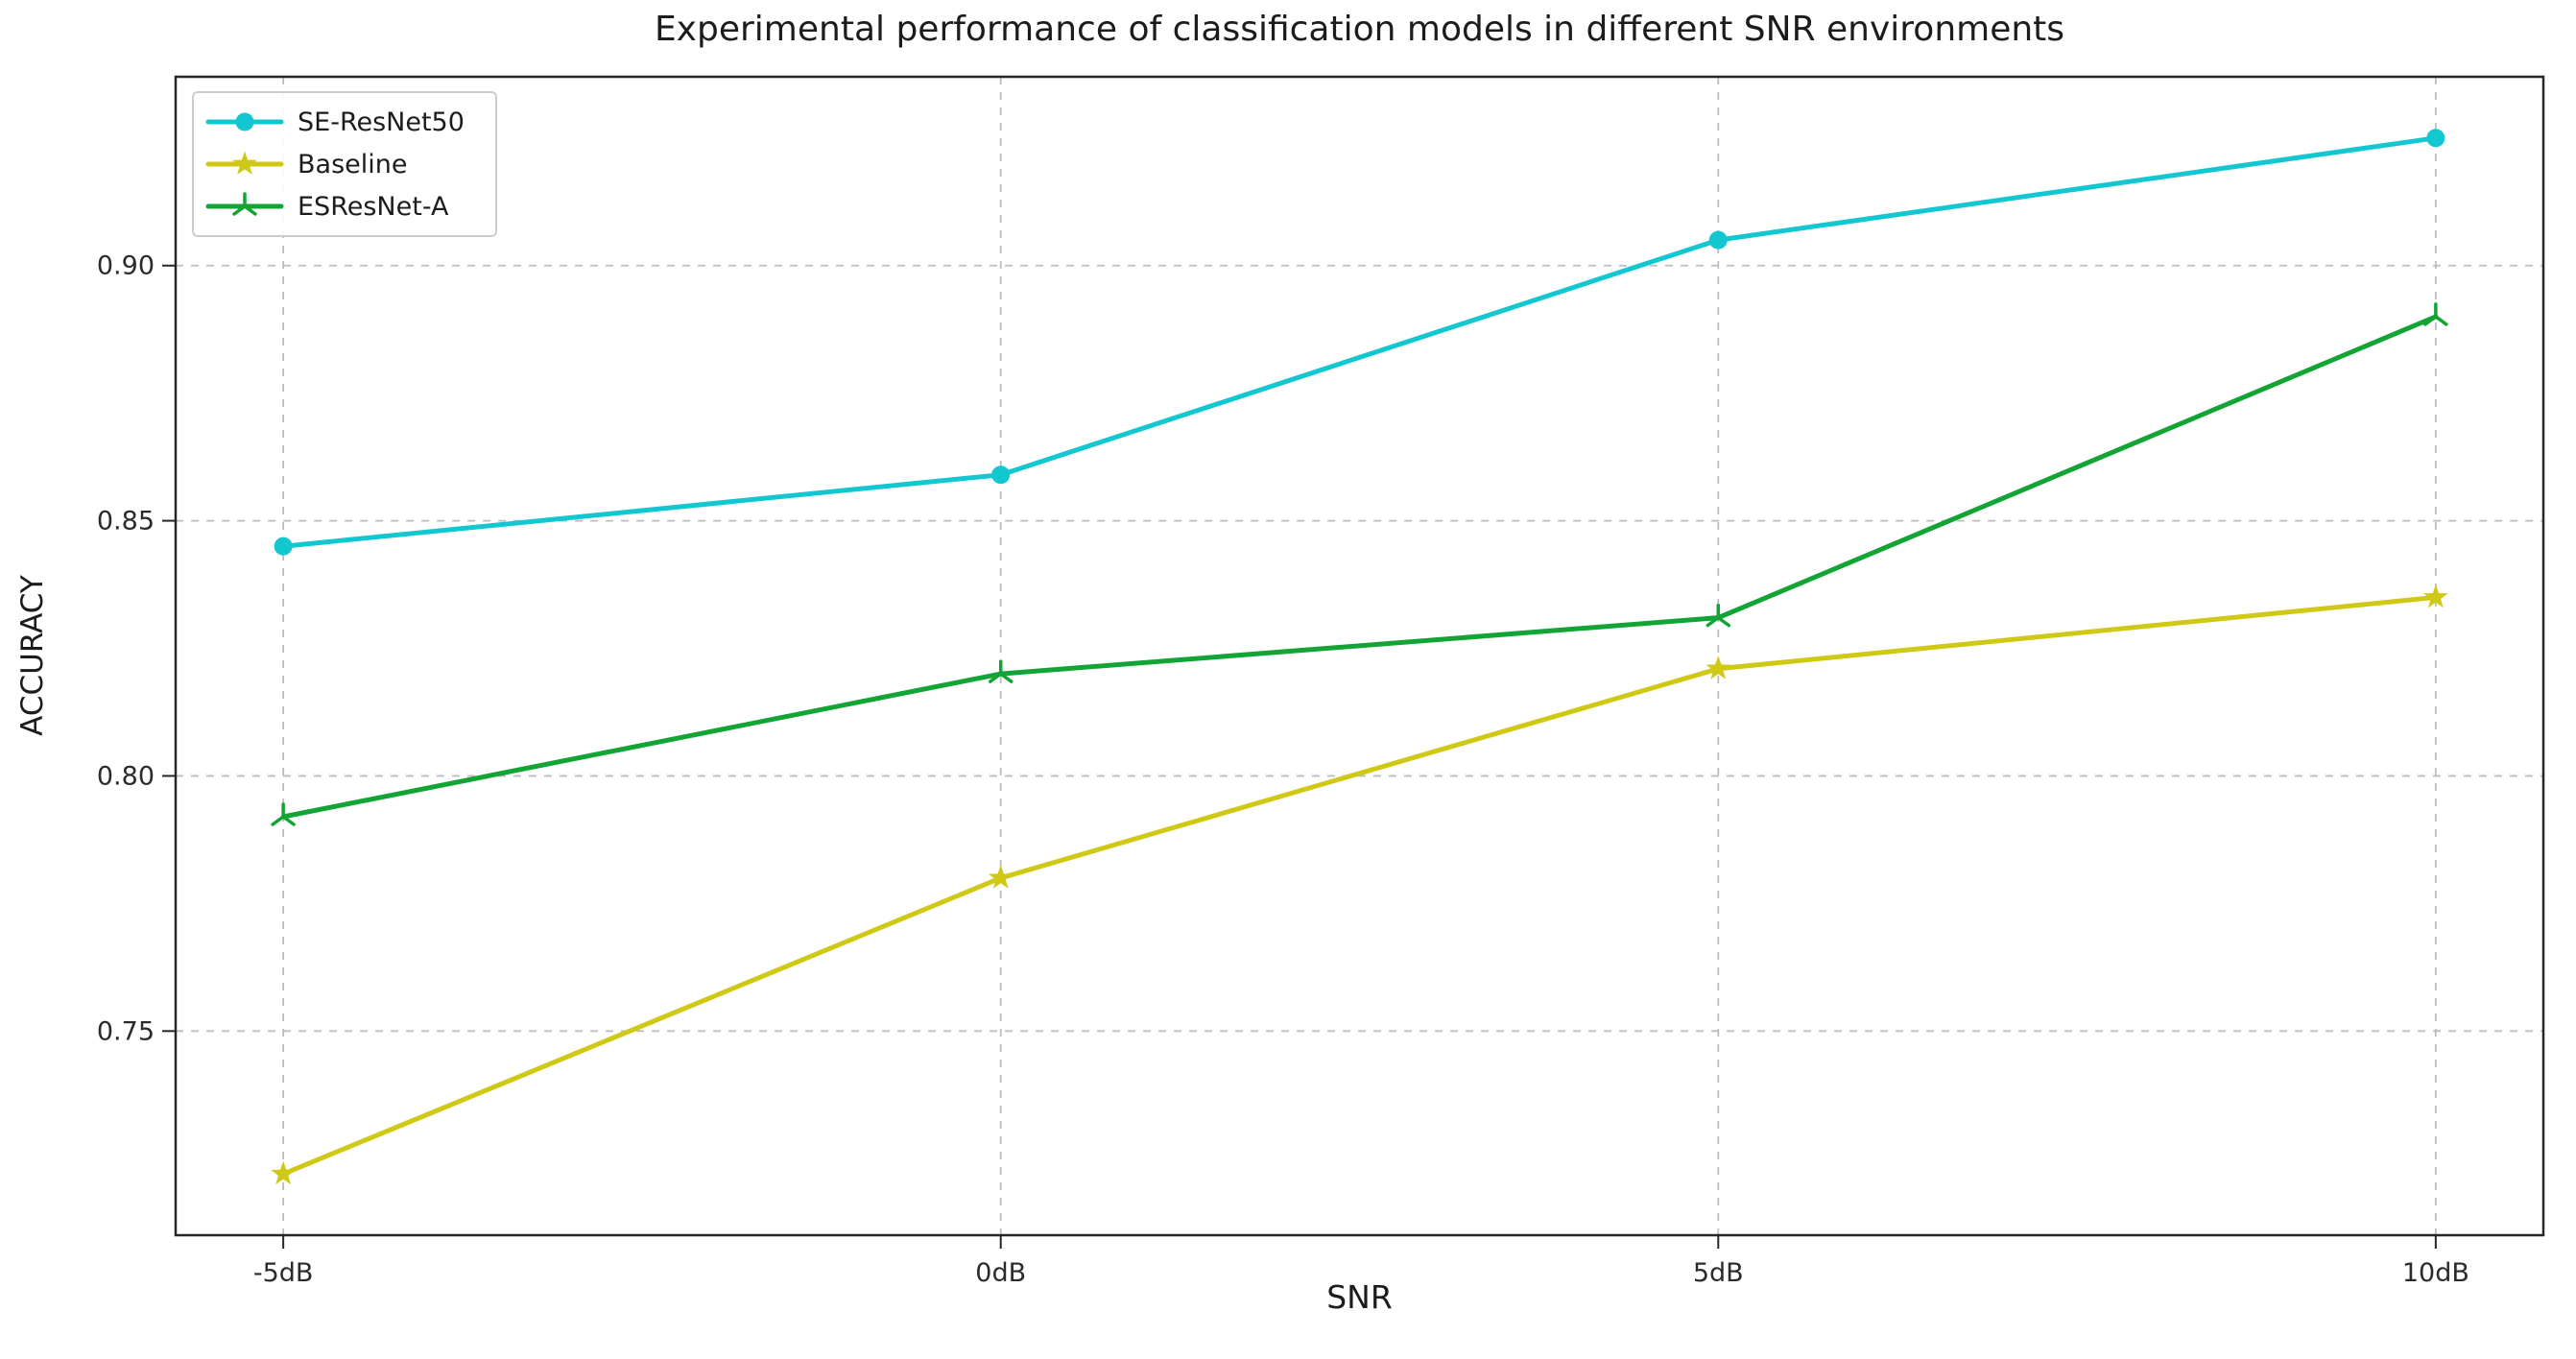 The width and height of the screenshot is (2576, 1359). I want to click on legend-item-baseline: Baseline, so click(344, 164).